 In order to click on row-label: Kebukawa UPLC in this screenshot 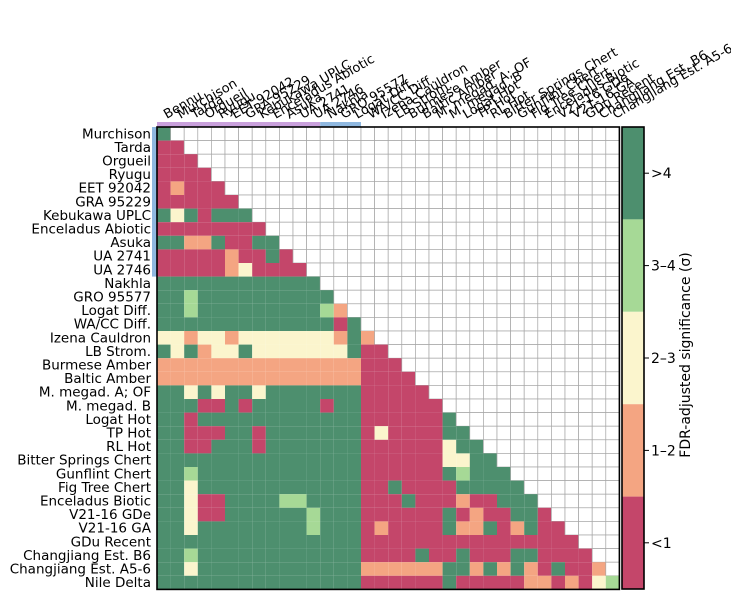, I will do `click(97, 216)`.